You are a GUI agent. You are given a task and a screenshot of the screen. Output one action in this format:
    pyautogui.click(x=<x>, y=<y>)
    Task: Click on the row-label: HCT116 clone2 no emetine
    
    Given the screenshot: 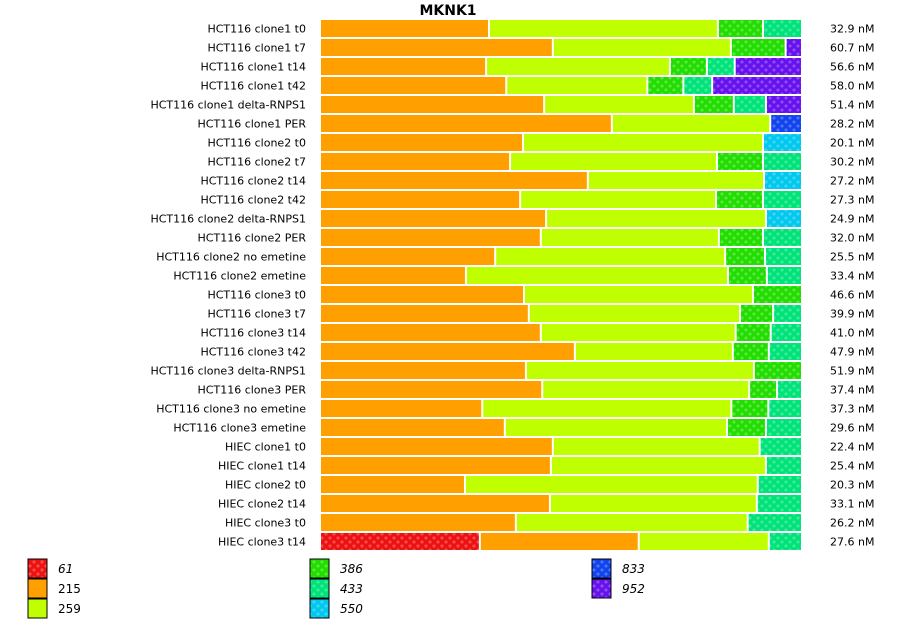 What is the action you would take?
    pyautogui.click(x=231, y=257)
    